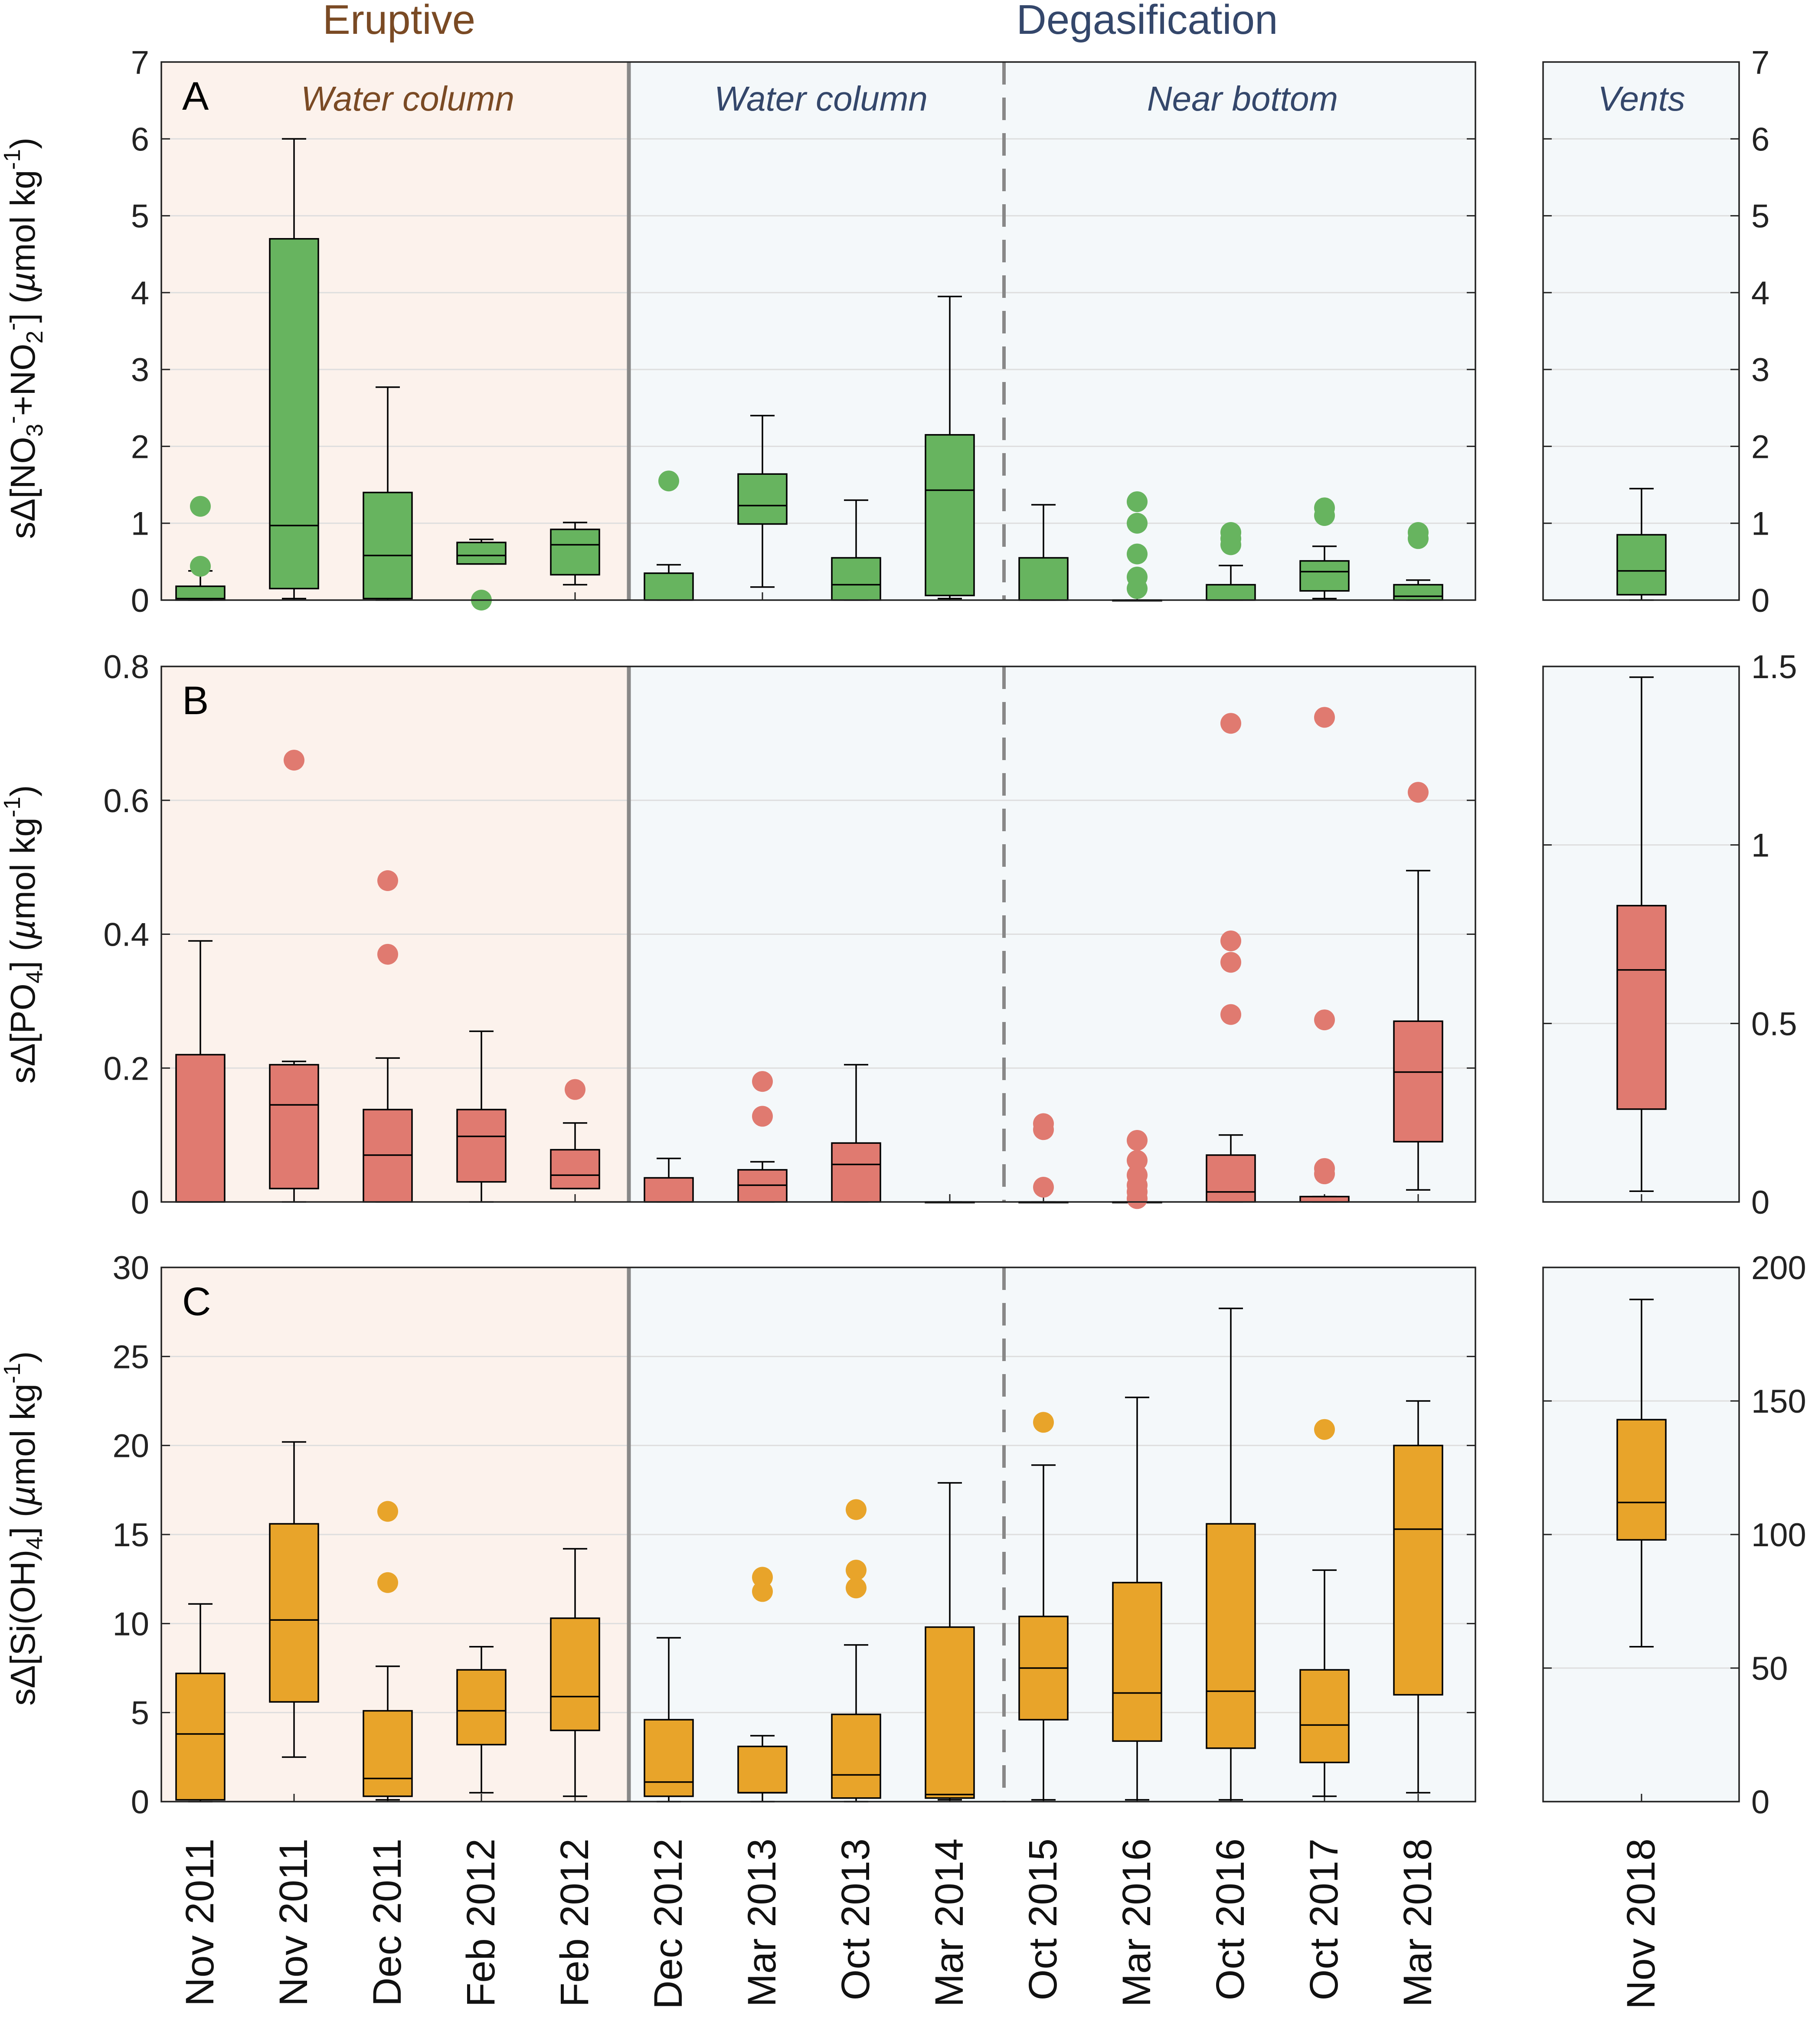 This screenshot has height=2044, width=1815. What do you see at coordinates (1760, 370) in the screenshot?
I see `vent-y-tick-label: 3` at bounding box center [1760, 370].